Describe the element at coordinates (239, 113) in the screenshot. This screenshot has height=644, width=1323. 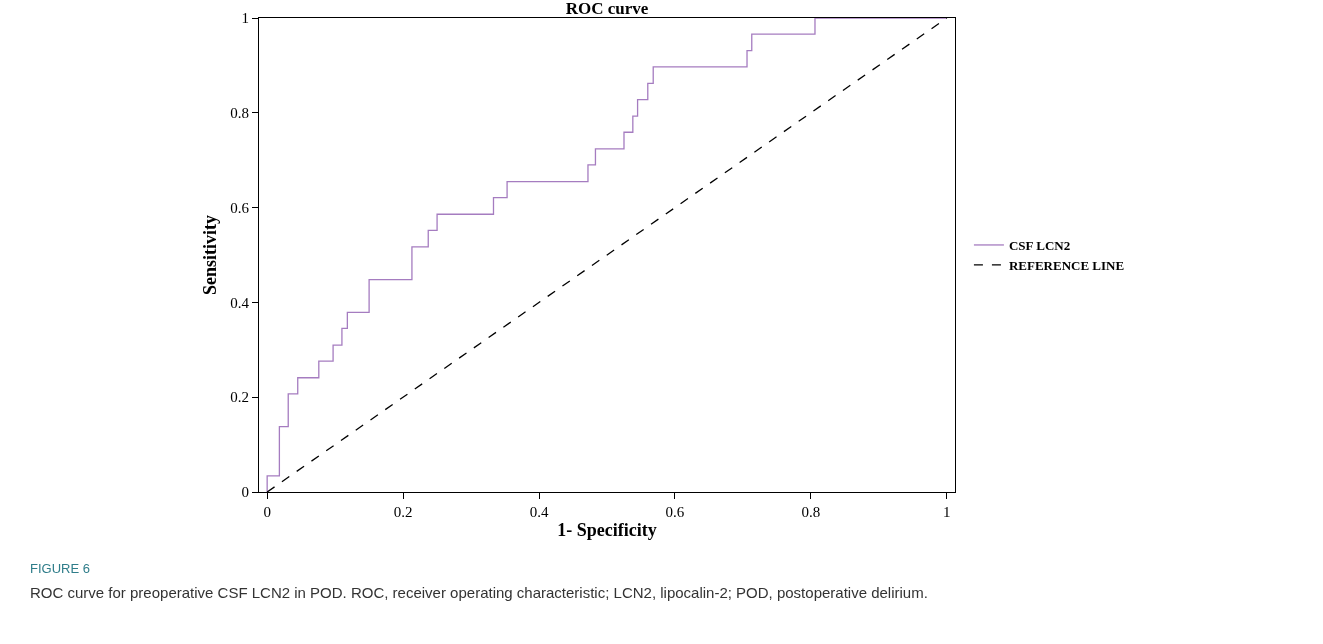
I see `y-tick-label: 0.8` at that location.